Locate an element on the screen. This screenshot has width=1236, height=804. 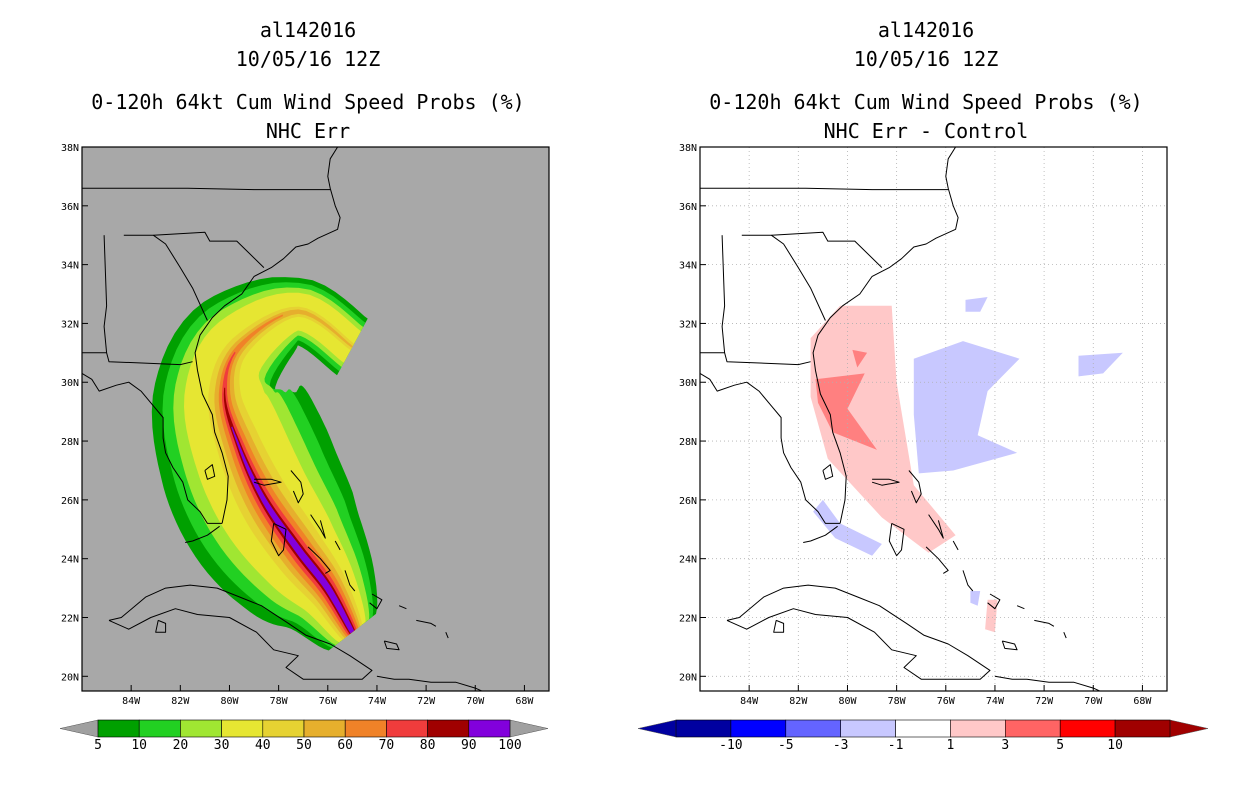
colorbar-label: -10 is located at coordinates (730, 745).